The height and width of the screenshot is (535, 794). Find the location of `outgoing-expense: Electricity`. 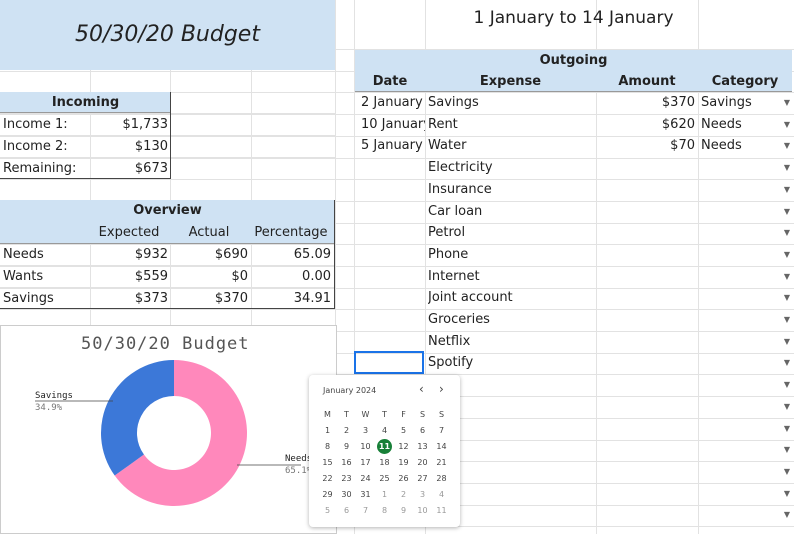

outgoing-expense: Electricity is located at coordinates (460, 167).